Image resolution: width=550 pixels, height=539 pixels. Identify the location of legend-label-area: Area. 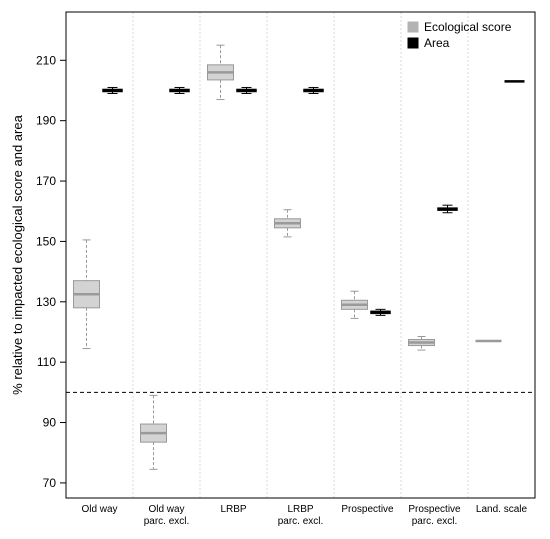
(437, 43).